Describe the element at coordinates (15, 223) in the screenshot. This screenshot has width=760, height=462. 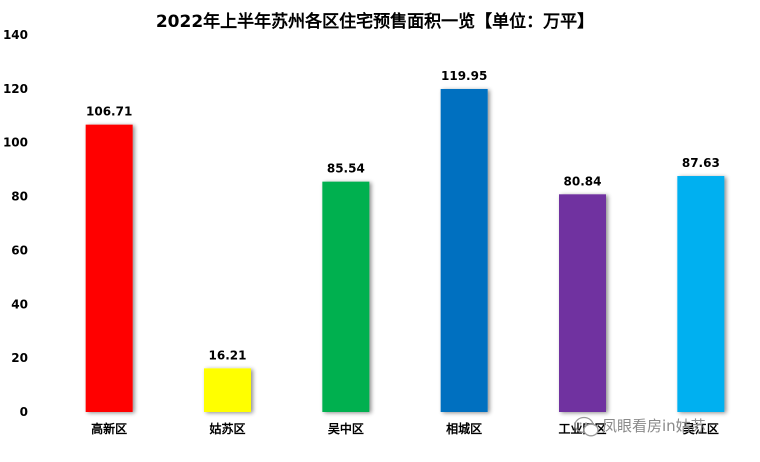
I see `y-axis: 0 20 40 60 80 100 120 140` at that location.